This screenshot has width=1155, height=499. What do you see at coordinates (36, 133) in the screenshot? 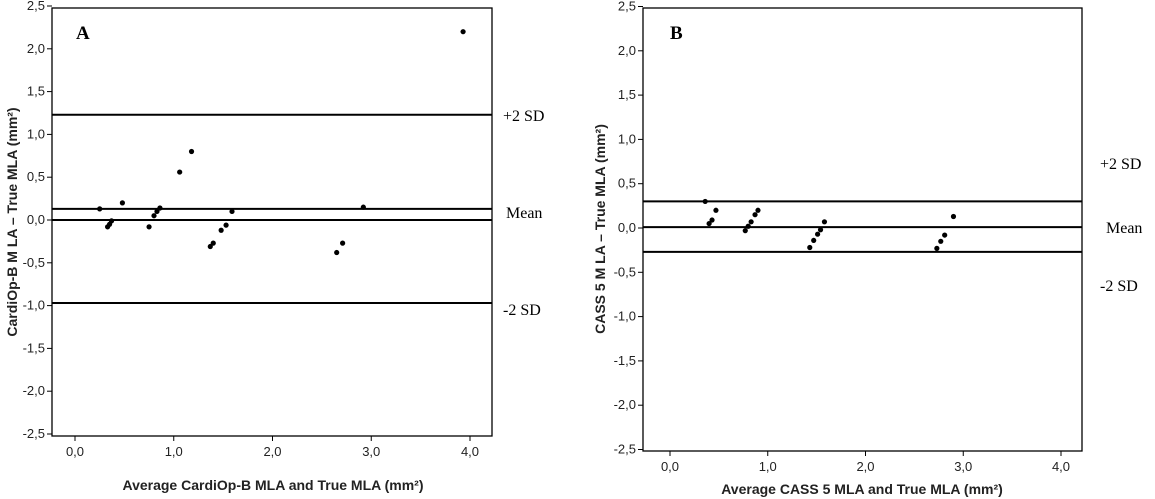
I see `a-y-tick-label: 1,0` at bounding box center [36, 133].